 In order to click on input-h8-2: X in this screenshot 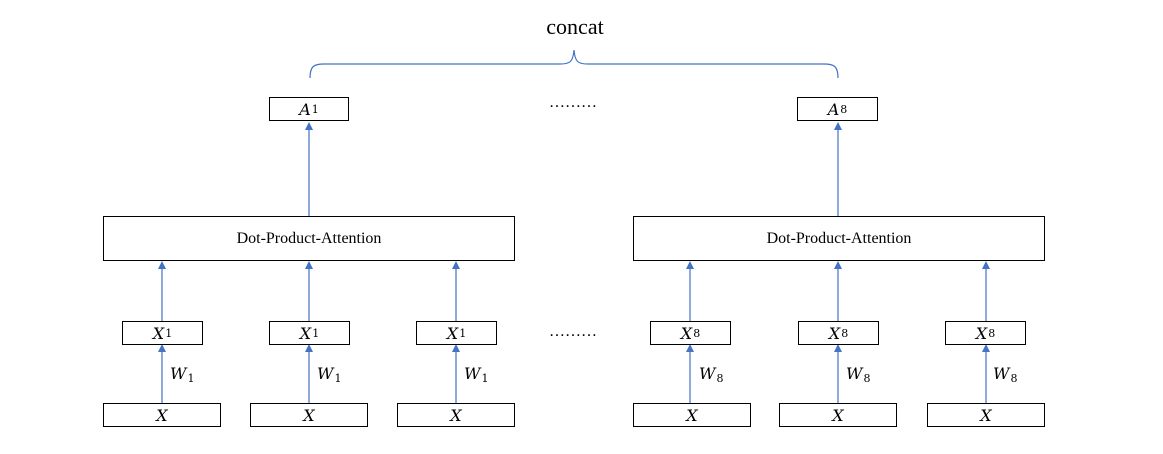, I will do `click(838, 415)`.